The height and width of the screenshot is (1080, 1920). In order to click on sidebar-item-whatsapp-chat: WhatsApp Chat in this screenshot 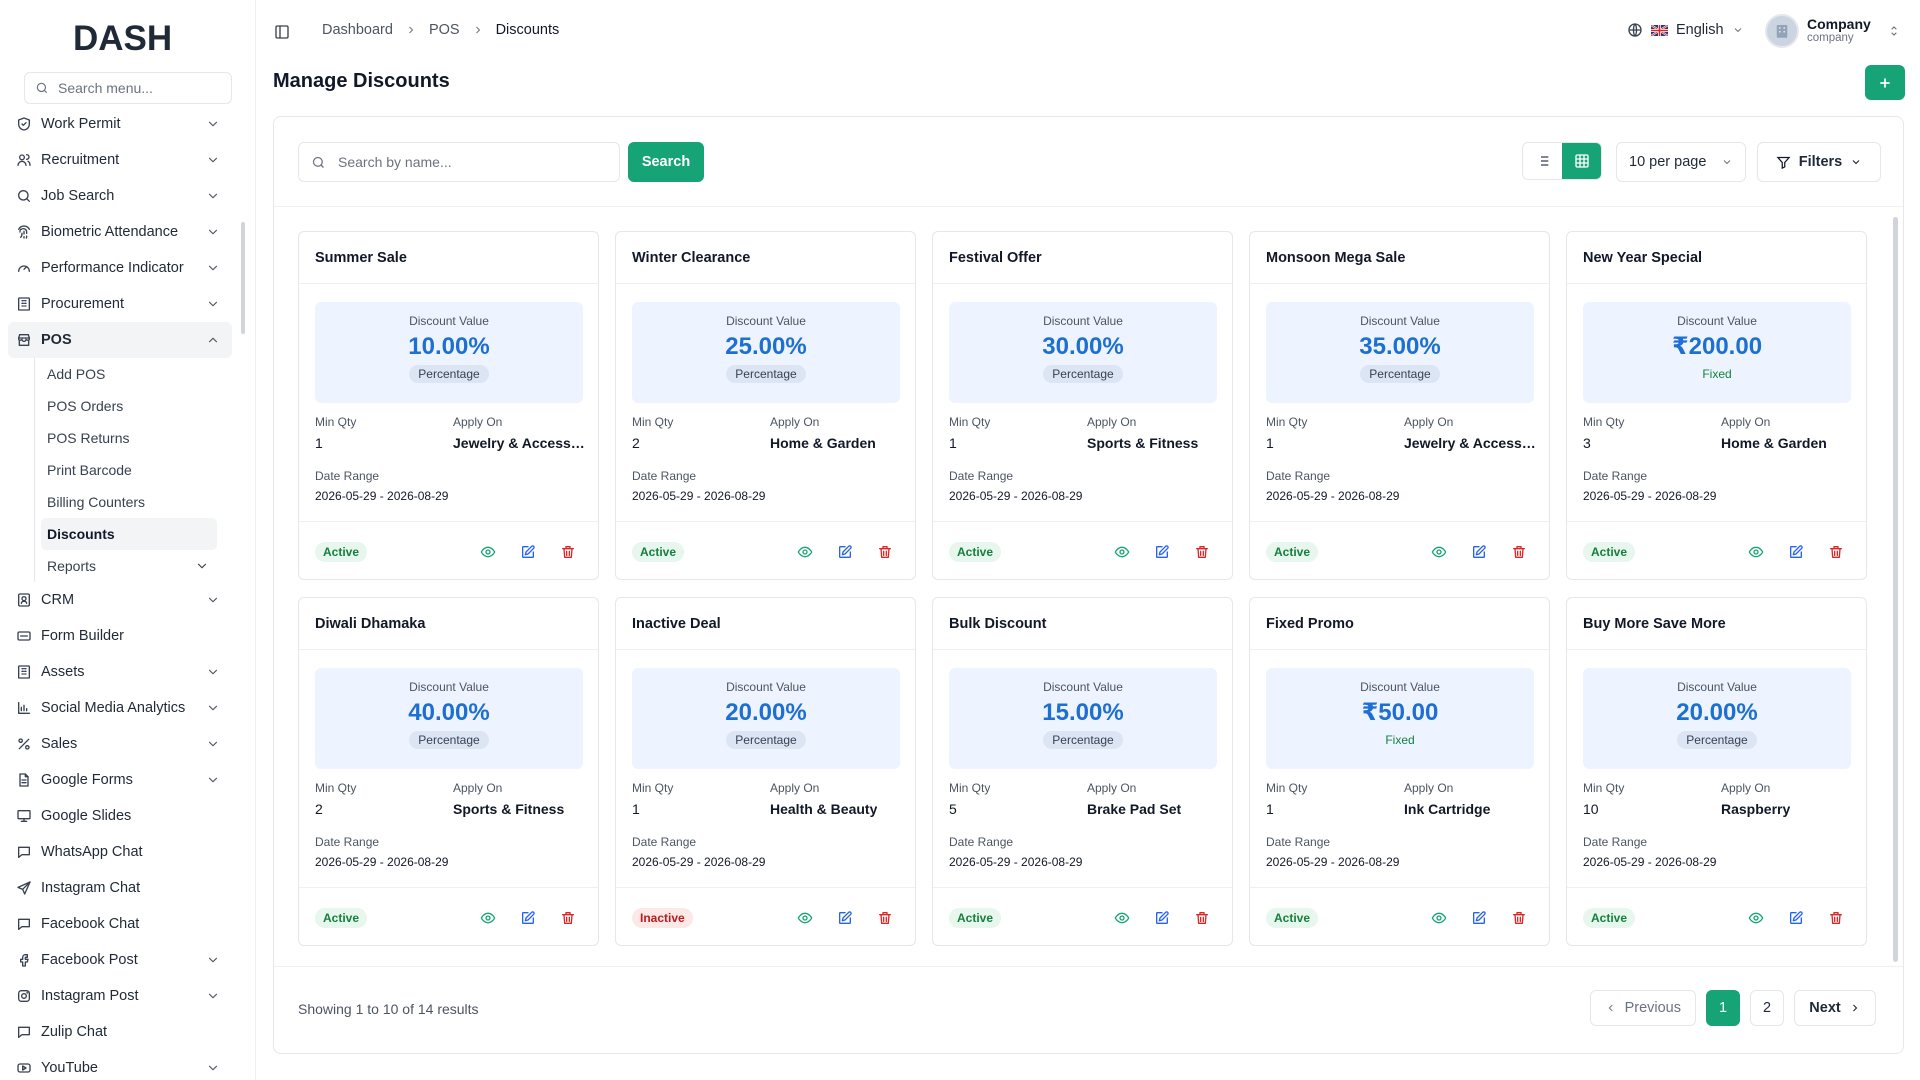, I will do `click(120, 852)`.